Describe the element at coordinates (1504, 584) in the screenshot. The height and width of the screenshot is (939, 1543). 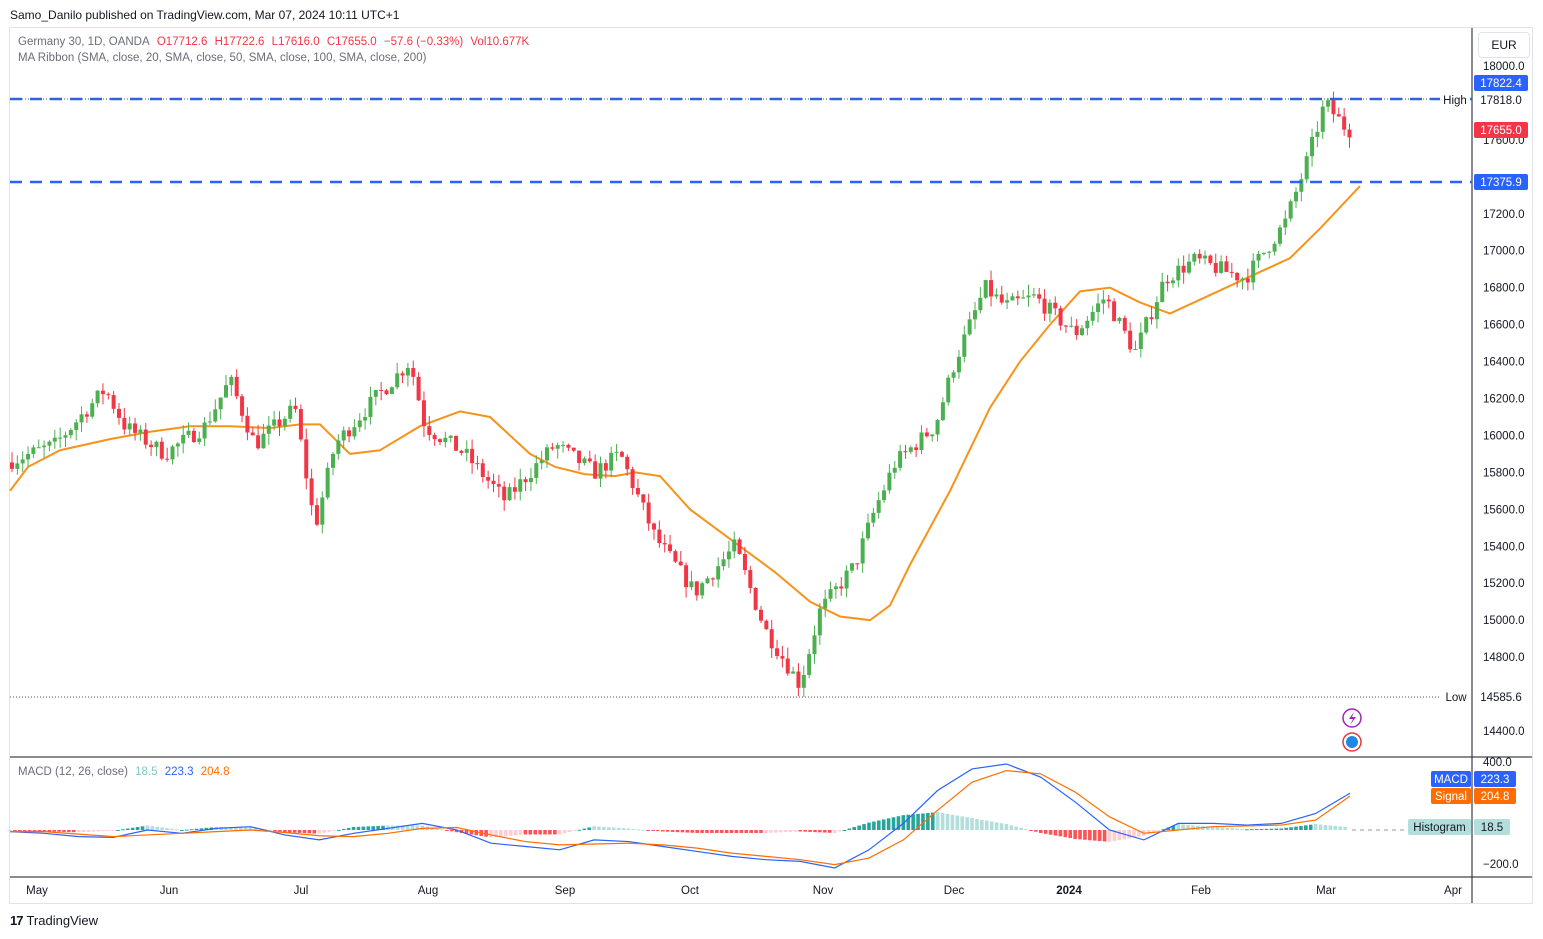
I see `price-tick-label: 15200.0` at that location.